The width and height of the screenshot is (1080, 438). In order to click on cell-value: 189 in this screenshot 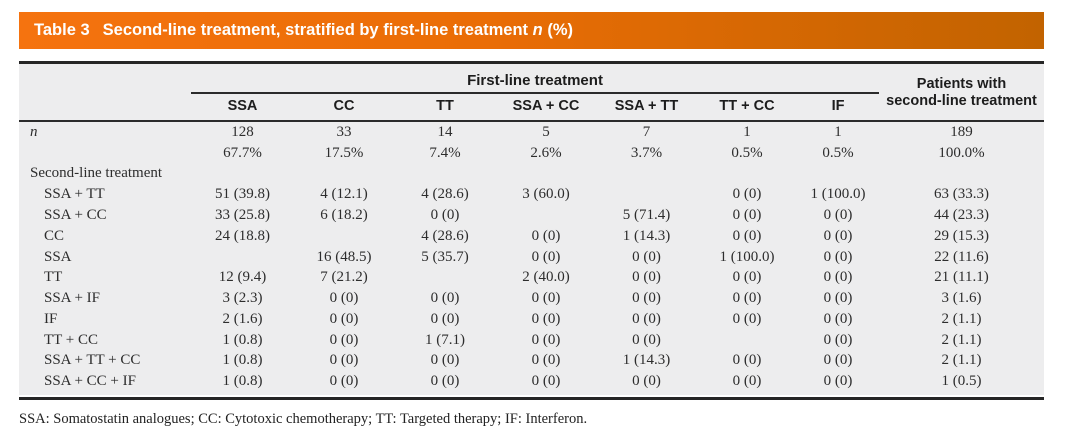, I will do `click(961, 131)`.